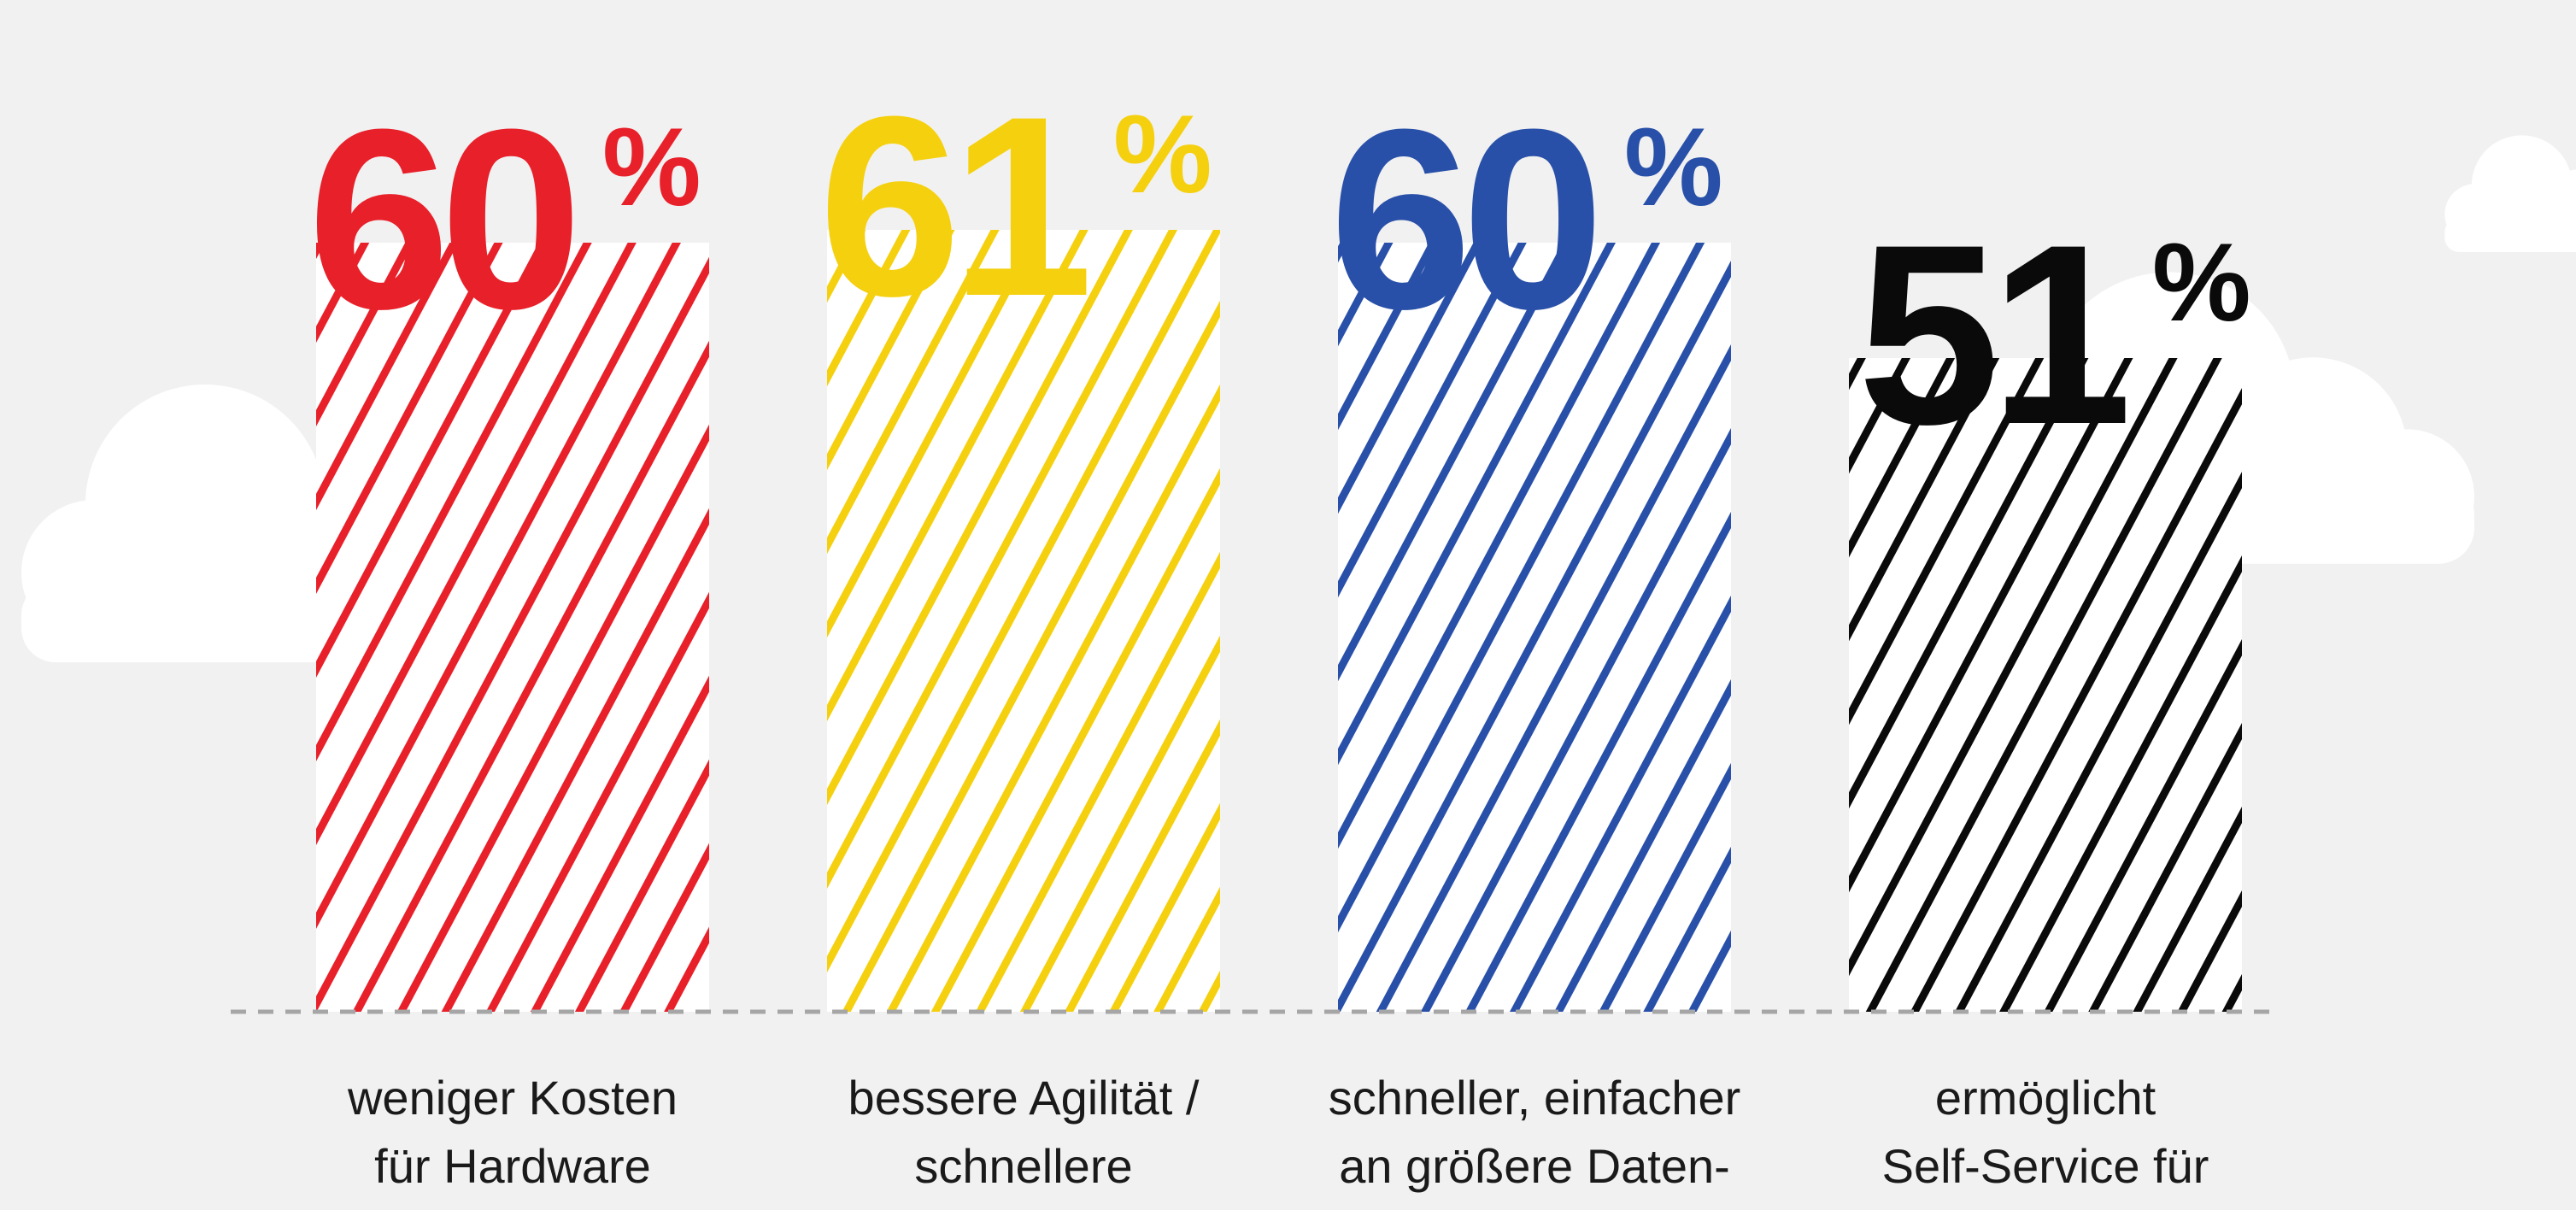  What do you see at coordinates (1534, 1098) in the screenshot?
I see `category-label-line: schneller, einfacher` at bounding box center [1534, 1098].